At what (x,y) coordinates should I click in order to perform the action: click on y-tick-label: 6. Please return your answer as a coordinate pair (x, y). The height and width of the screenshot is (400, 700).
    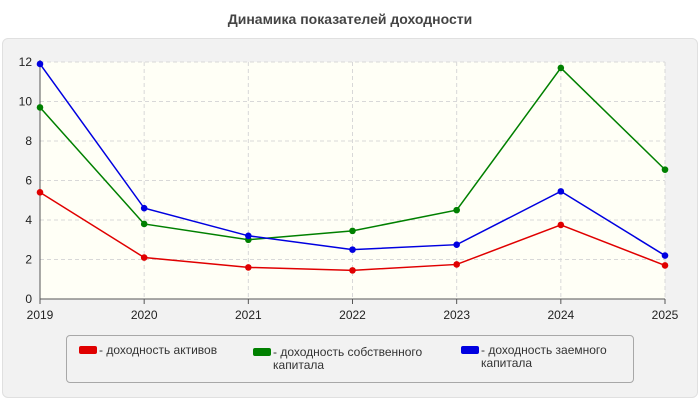
    Looking at the image, I should click on (28, 181).